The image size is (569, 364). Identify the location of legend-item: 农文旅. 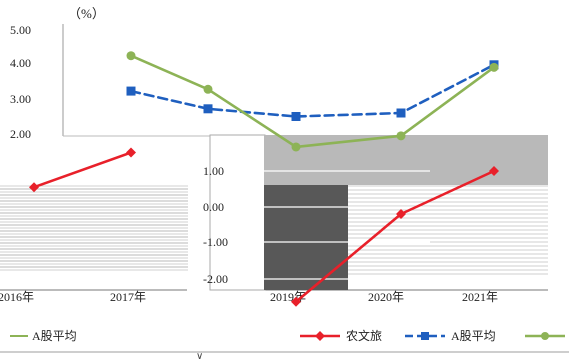
(341, 335).